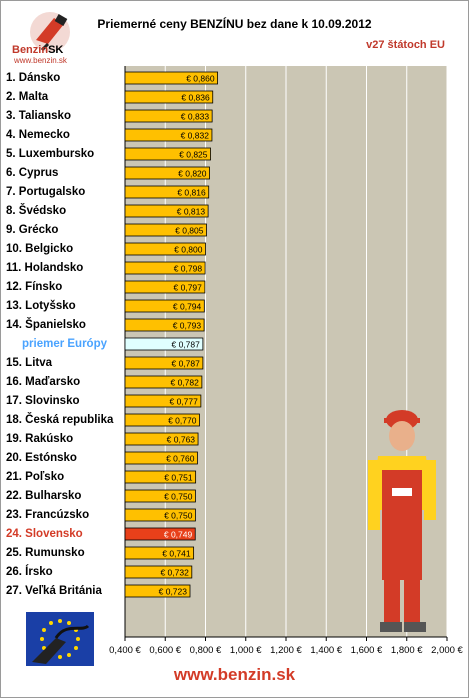 This screenshot has width=469, height=698. Describe the element at coordinates (188, 288) in the screenshot. I see `bar-value-label: € 0,797` at that location.